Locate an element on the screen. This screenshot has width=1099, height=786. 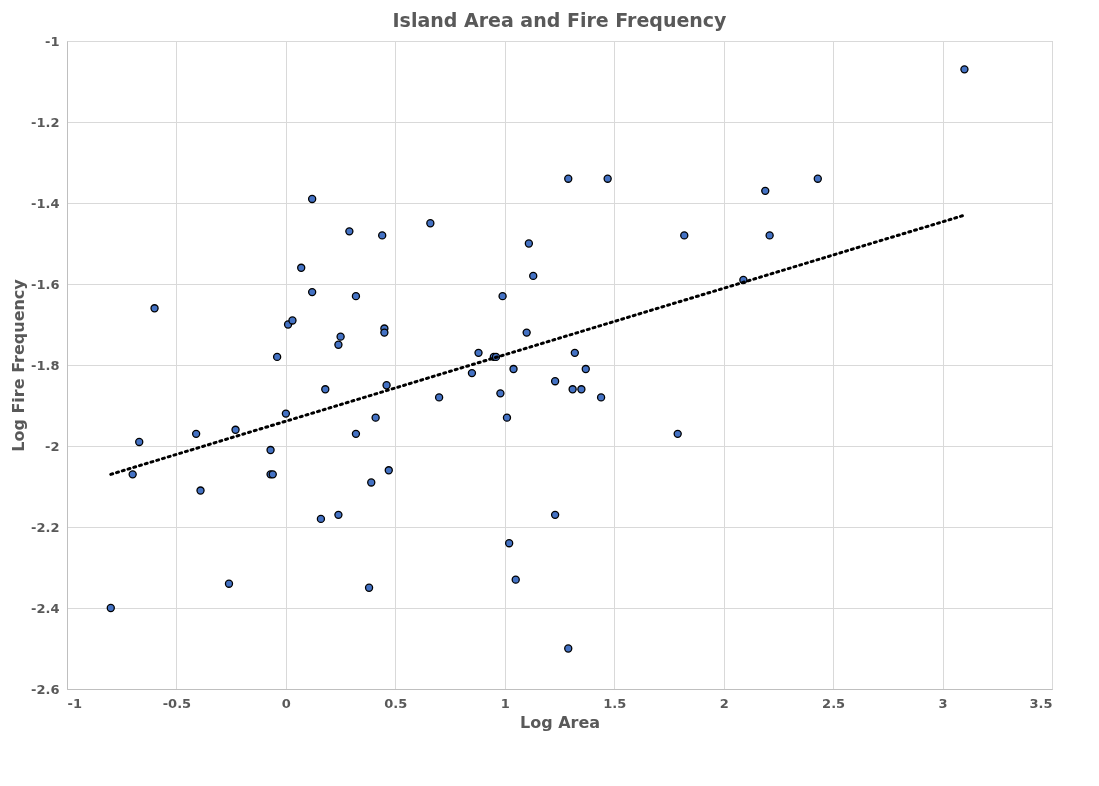
x-tick-label: 0.5 is located at coordinates (396, 703).